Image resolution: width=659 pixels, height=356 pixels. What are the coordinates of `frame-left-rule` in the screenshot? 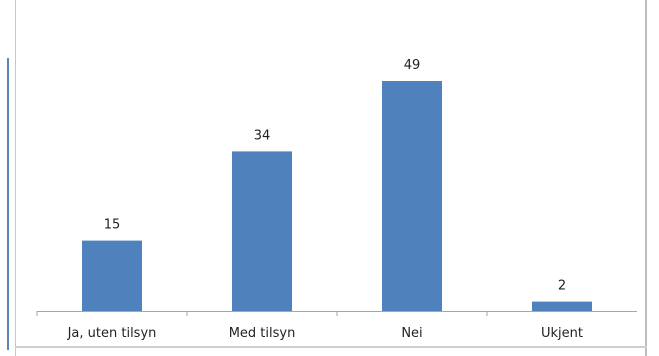 It's located at (15, 178).